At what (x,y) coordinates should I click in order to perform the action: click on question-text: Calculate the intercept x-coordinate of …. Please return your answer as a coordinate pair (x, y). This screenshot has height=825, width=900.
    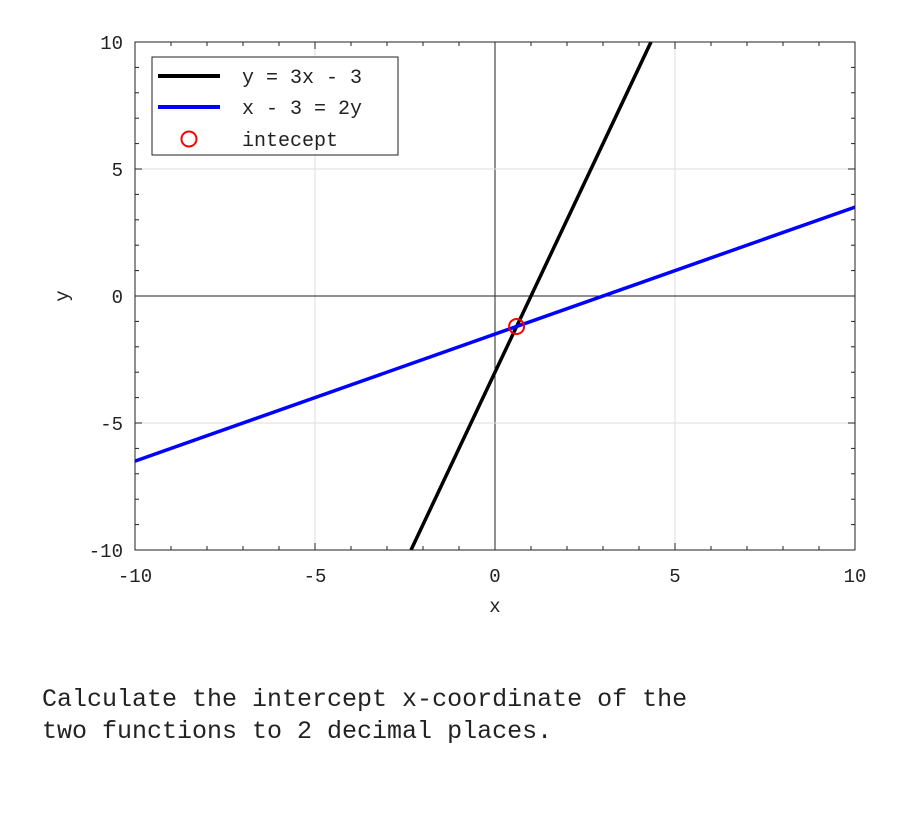
    Looking at the image, I should click on (365, 715).